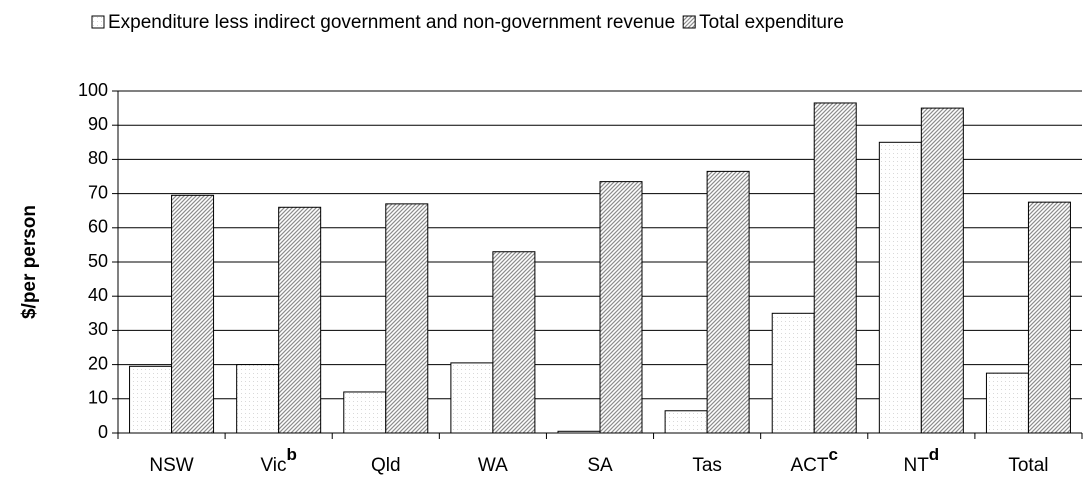 Image resolution: width=1088 pixels, height=479 pixels. What do you see at coordinates (98, 329) in the screenshot?
I see `y-tick-label: 30` at bounding box center [98, 329].